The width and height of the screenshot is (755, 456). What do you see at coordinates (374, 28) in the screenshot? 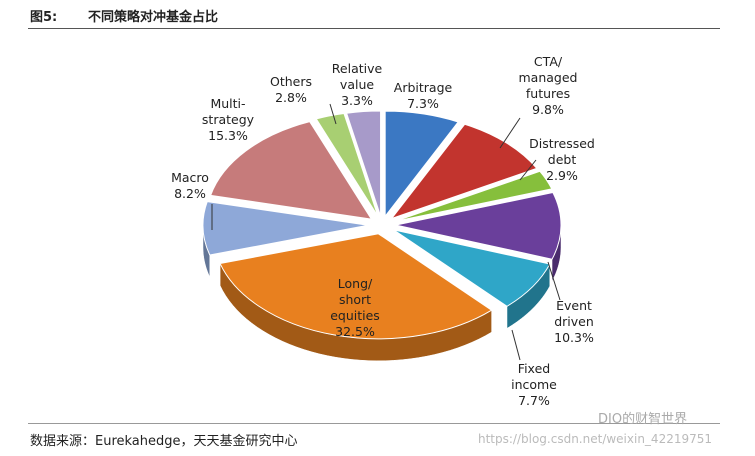
I see `header-rule` at bounding box center [374, 28].